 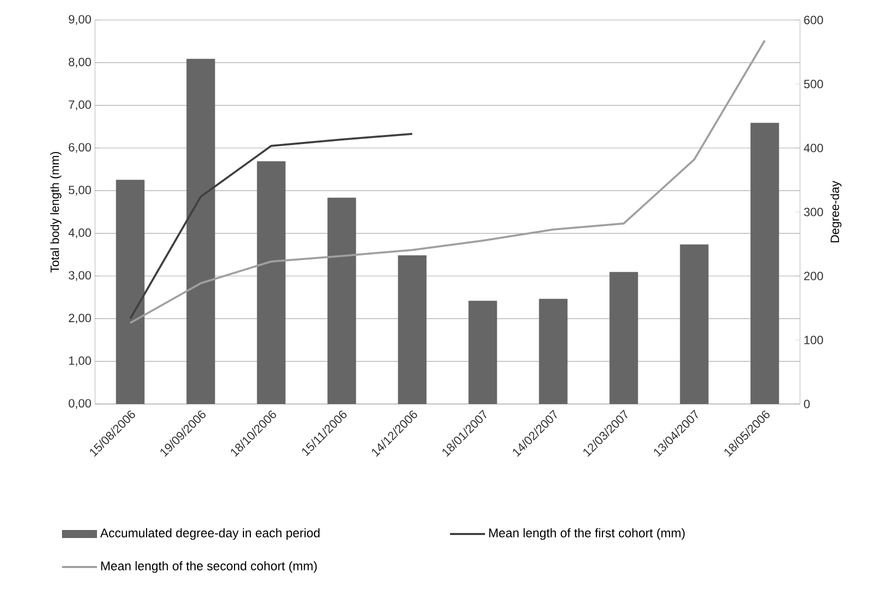 What do you see at coordinates (814, 276) in the screenshot?
I see `y2-tick-label: 200` at bounding box center [814, 276].